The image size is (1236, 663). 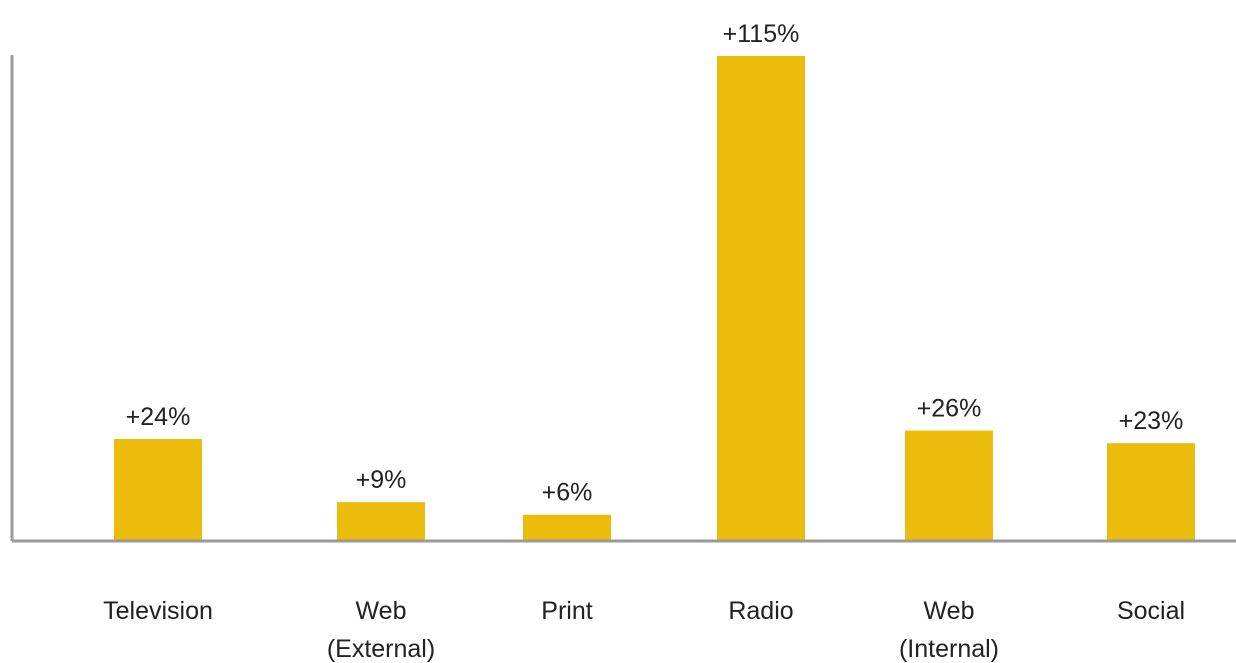 What do you see at coordinates (1151, 611) in the screenshot?
I see `x-tick-label: Social` at bounding box center [1151, 611].